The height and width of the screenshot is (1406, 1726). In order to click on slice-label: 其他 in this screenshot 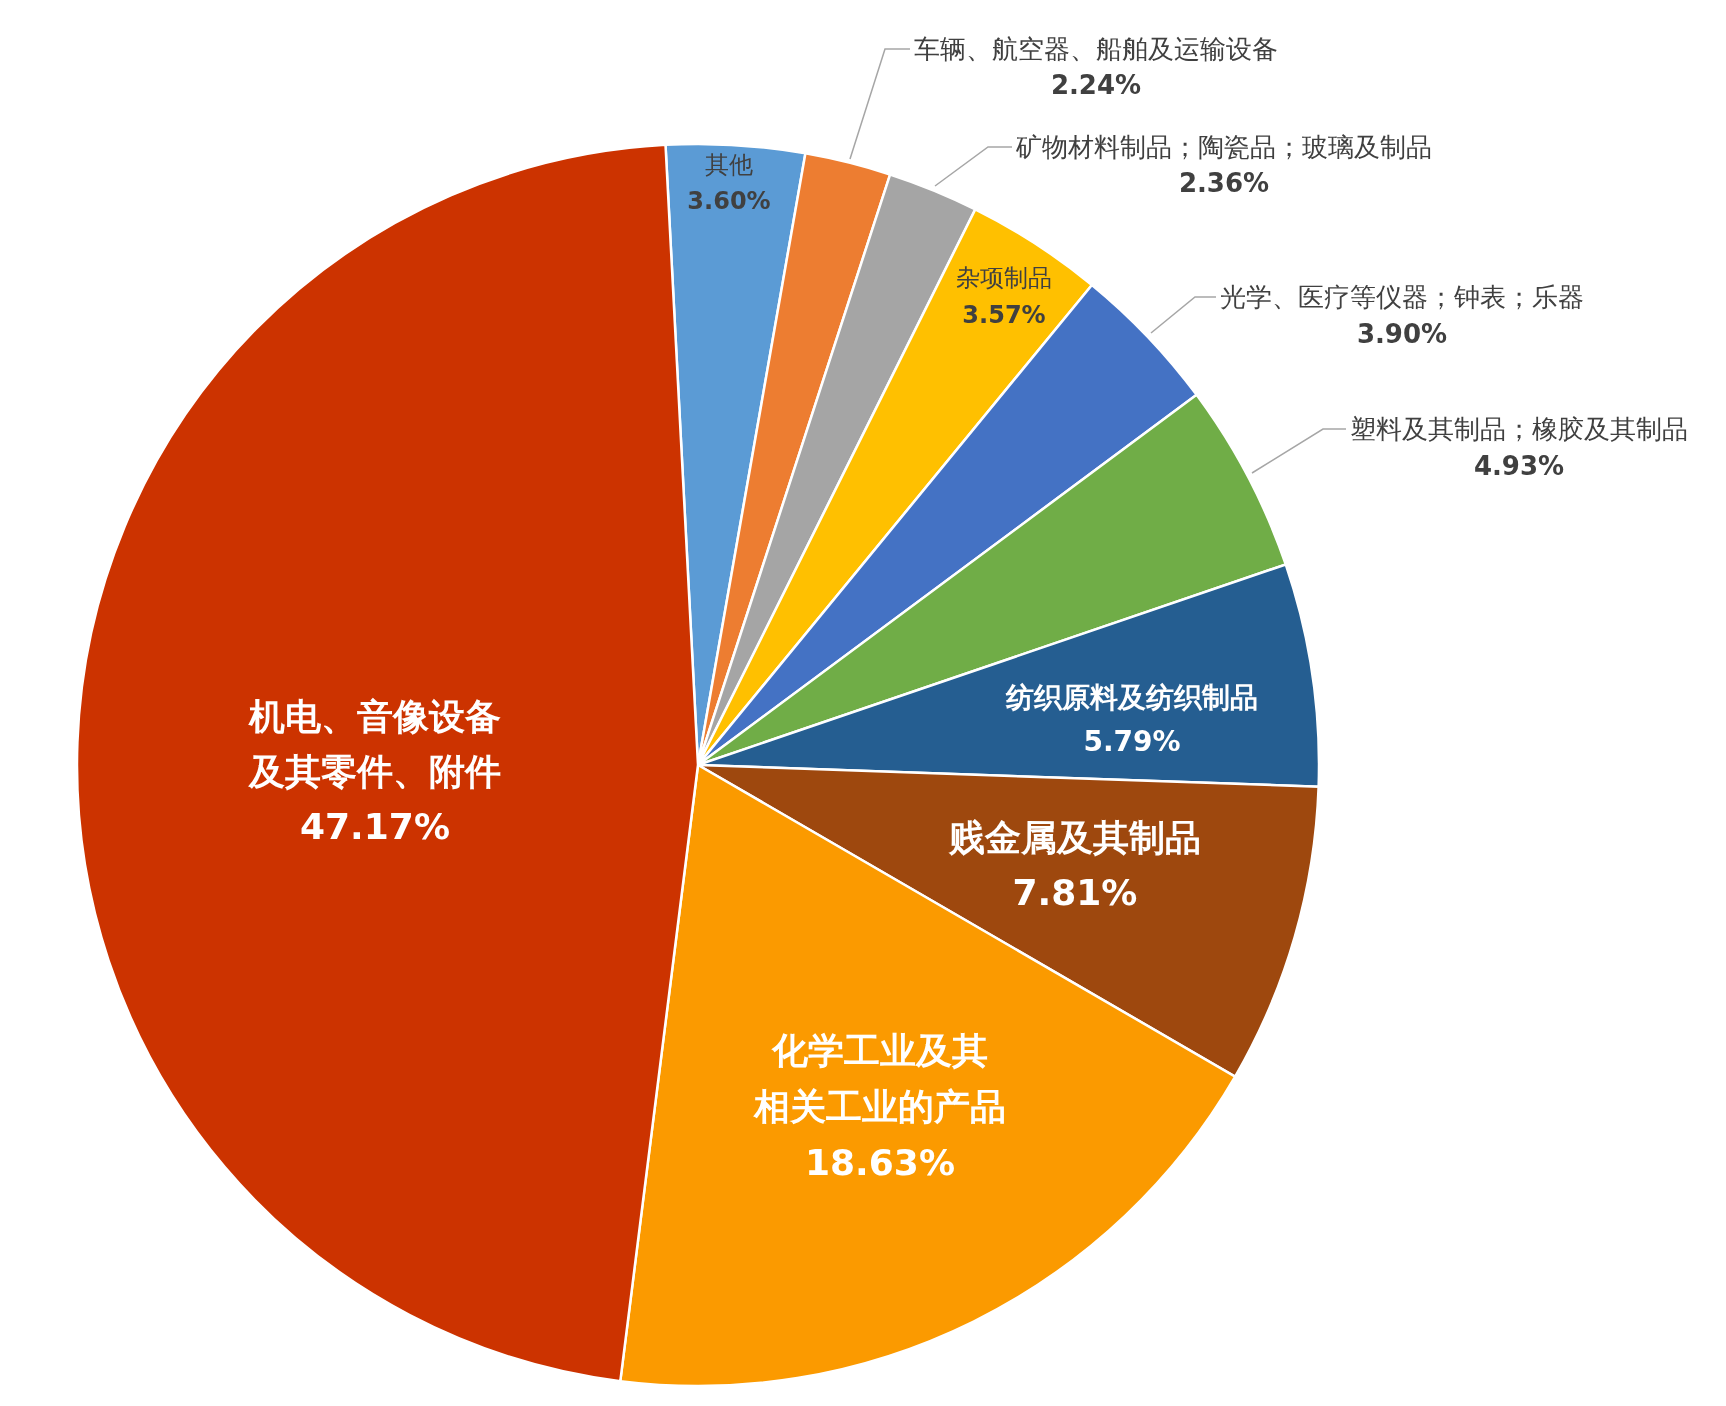, I will do `click(729, 165)`.